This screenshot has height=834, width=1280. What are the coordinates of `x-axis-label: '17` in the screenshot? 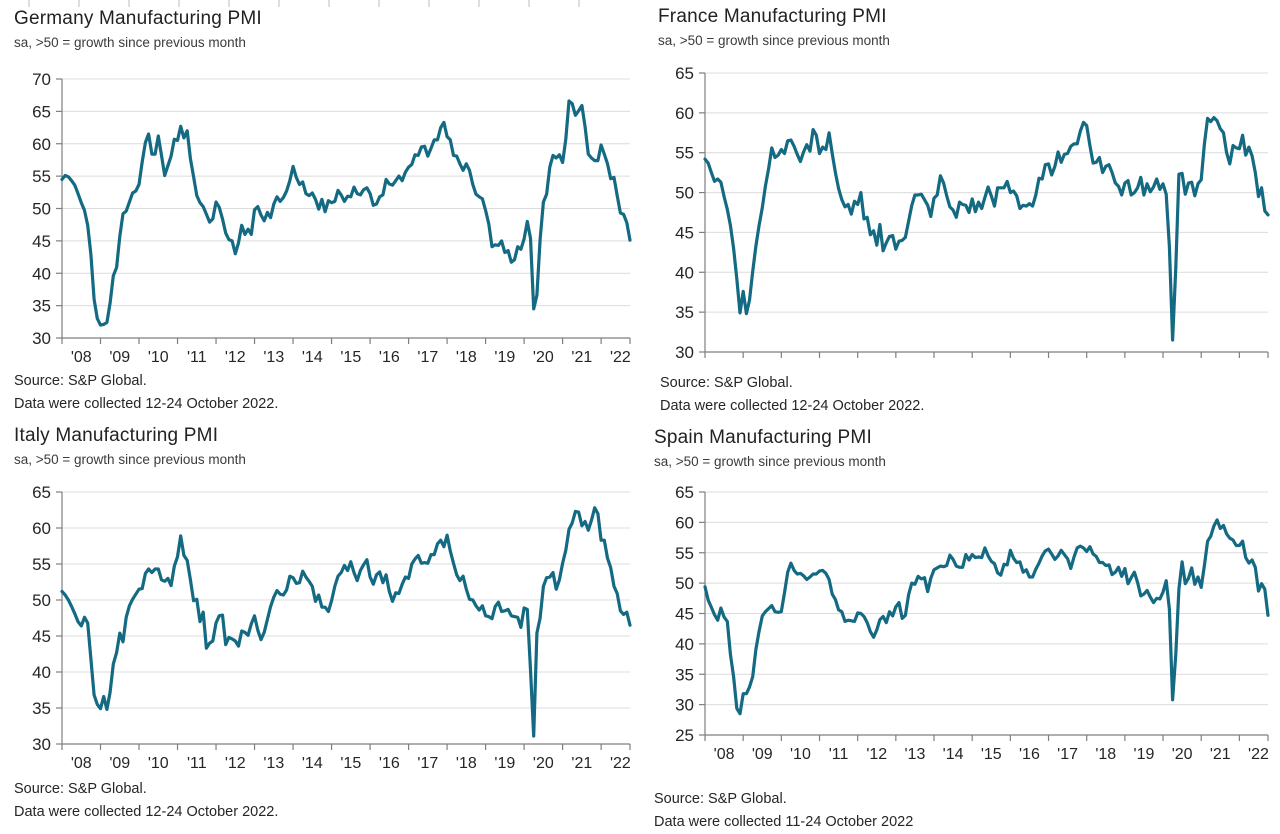 It's located at (427, 357).